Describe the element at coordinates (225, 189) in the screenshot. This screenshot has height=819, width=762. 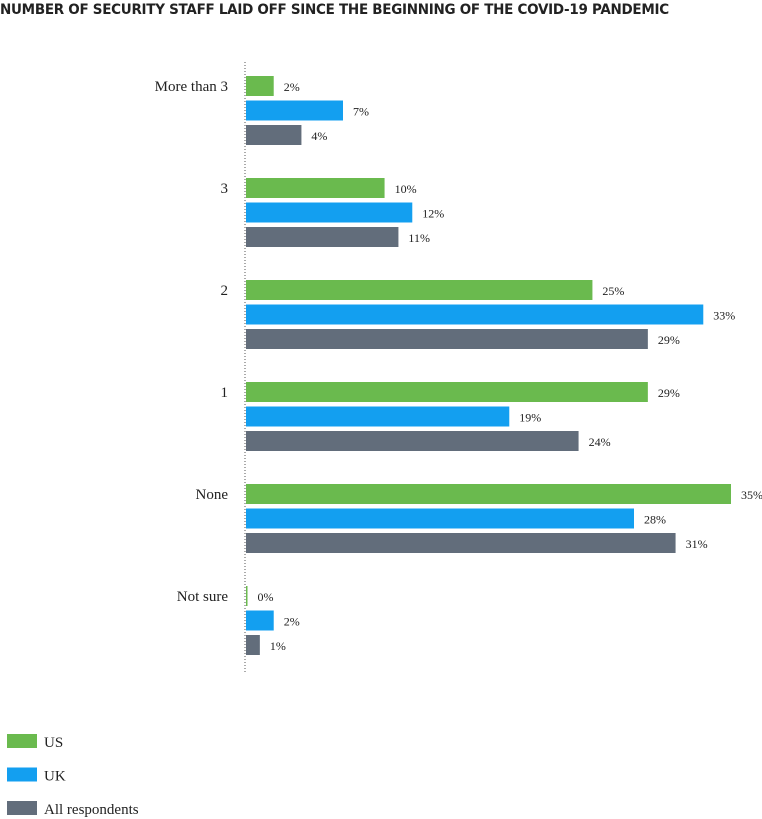
I see `category-label: 3` at that location.